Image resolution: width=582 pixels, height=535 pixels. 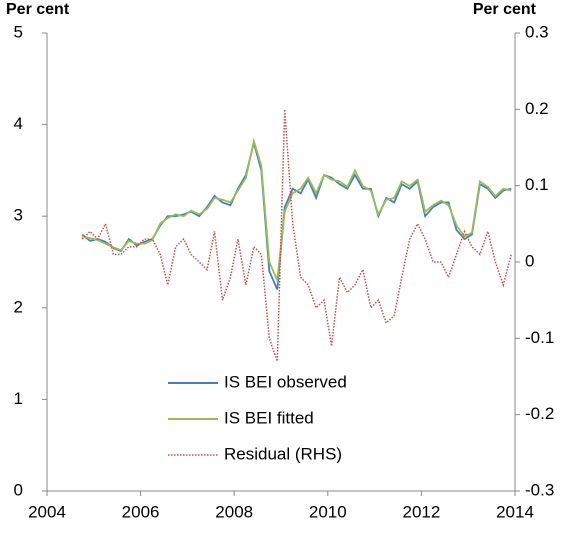 What do you see at coordinates (505, 9) in the screenshot?
I see `y2-axis-label: Per cent` at bounding box center [505, 9].